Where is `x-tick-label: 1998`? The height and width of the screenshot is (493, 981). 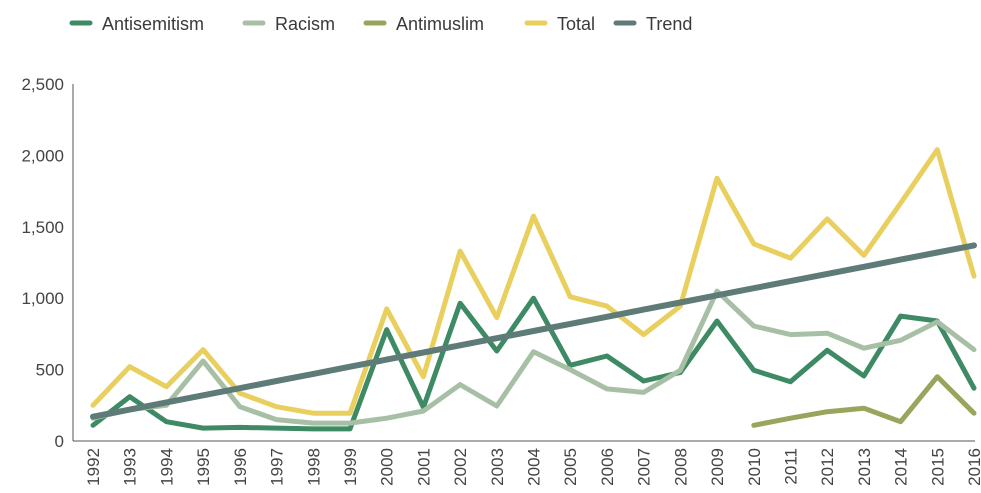
x-tick-label: 1998 is located at coordinates (313, 467).